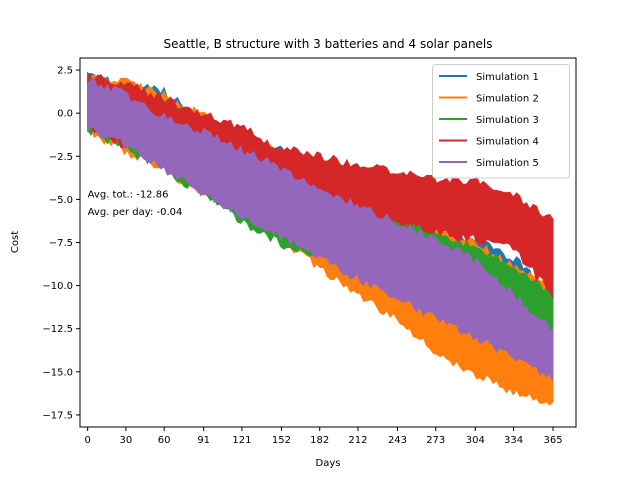 The image size is (640, 480). What do you see at coordinates (61, 200) in the screenshot?
I see `y-tick-label: −5.0` at bounding box center [61, 200].